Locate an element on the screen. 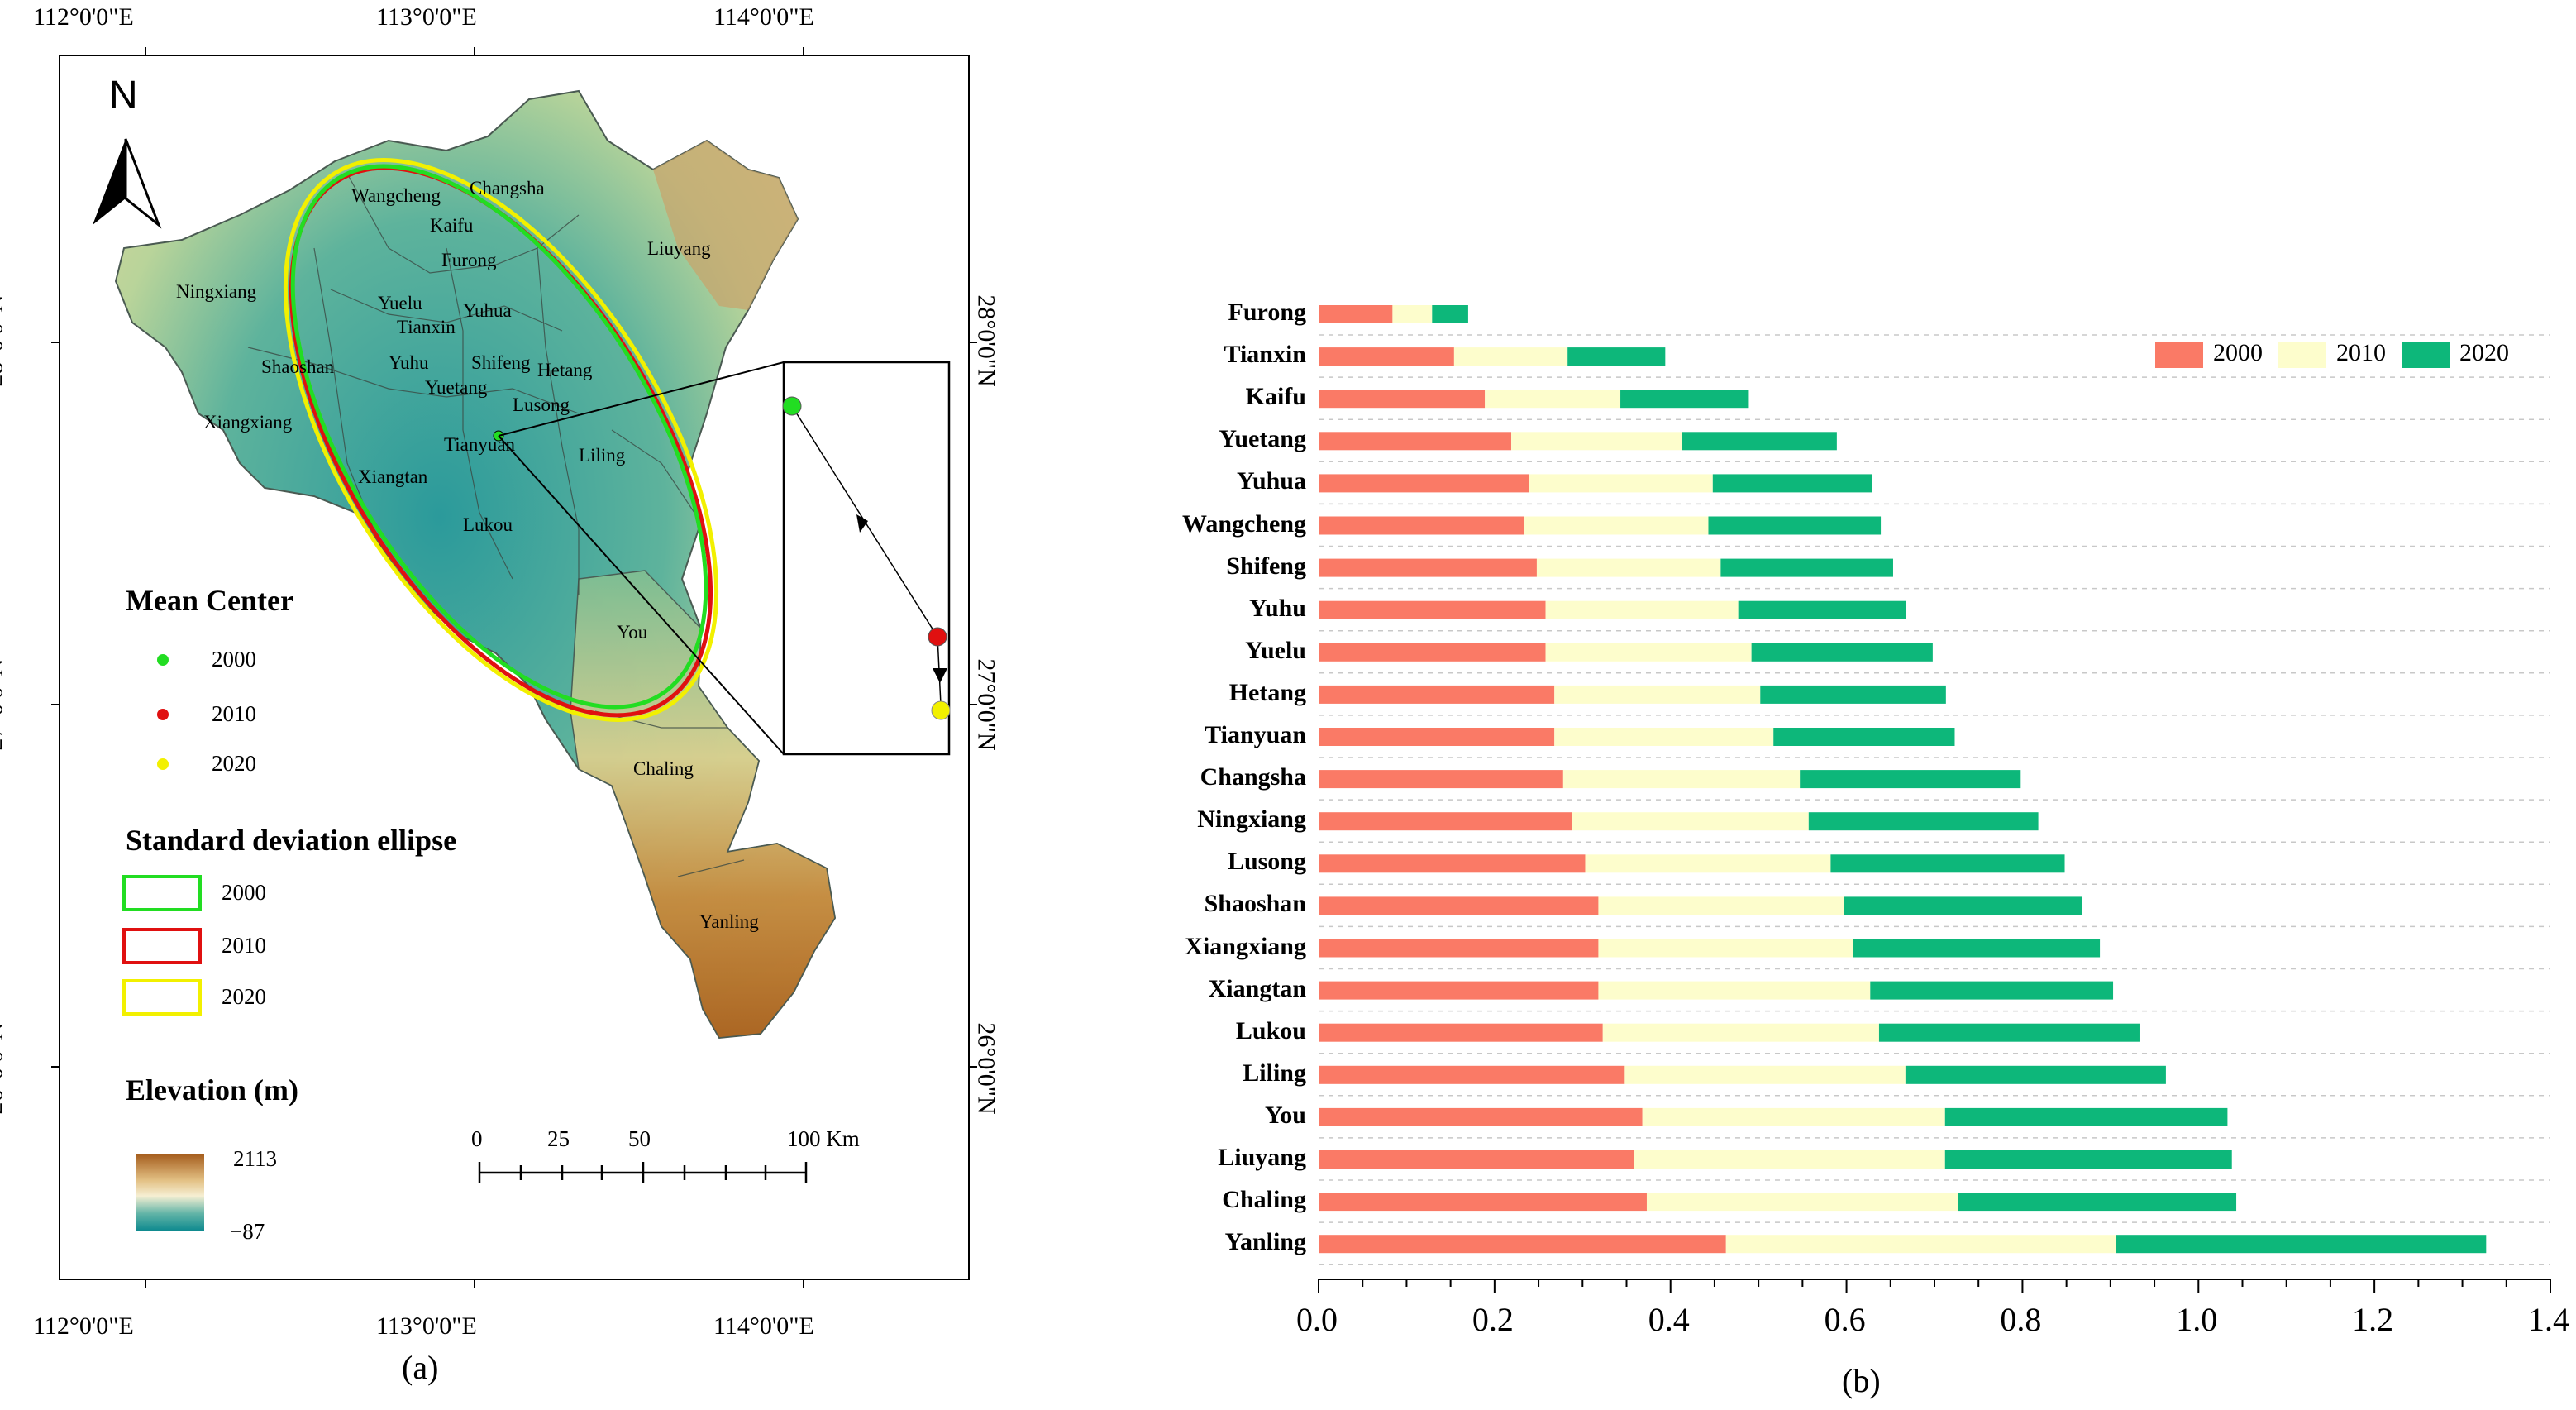 Image resolution: width=2576 pixels, height=1410 pixels. y-label-shaoshan: Shaoshan is located at coordinates (1255, 904).